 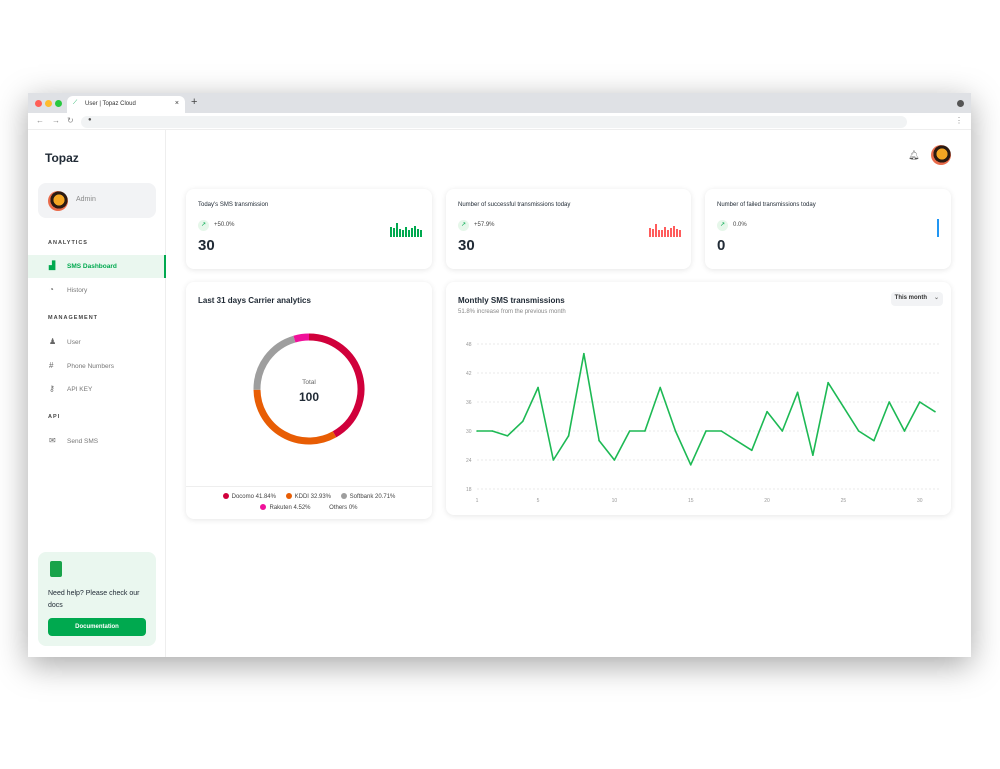 I want to click on sidebar-item-label: Send SMS, so click(x=83, y=441).